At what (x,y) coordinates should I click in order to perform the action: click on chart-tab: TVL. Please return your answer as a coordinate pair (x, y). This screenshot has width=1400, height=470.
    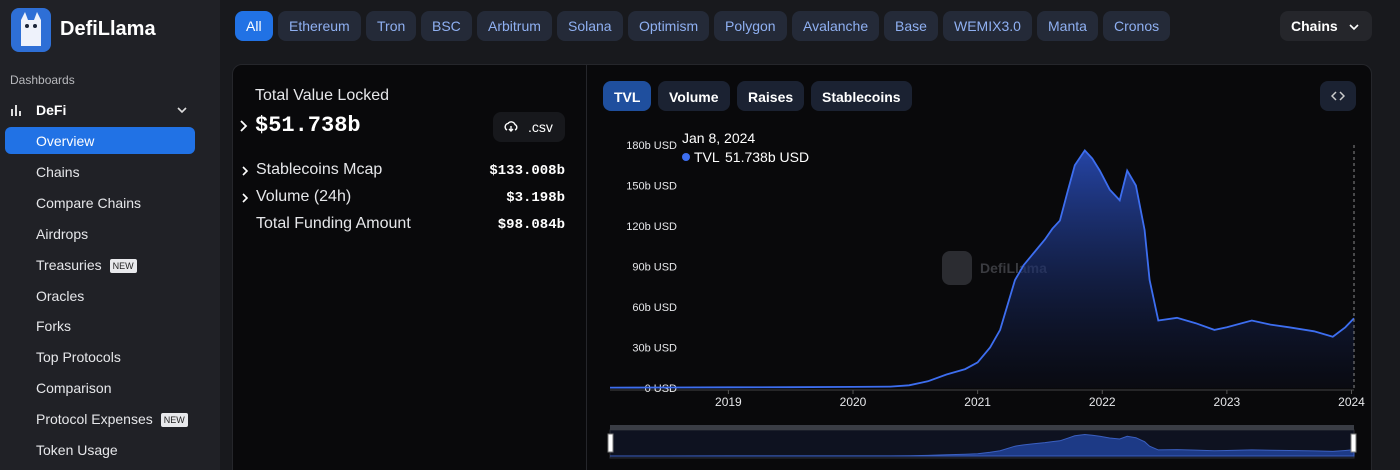
    Looking at the image, I should click on (627, 96).